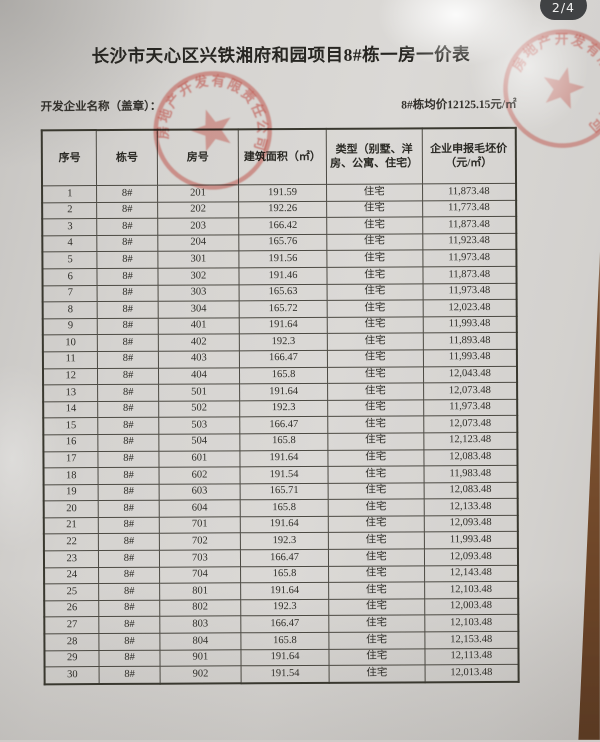 The height and width of the screenshot is (742, 600). I want to click on svg-text: 房地产开发有限责任公司, so click(548, 79).